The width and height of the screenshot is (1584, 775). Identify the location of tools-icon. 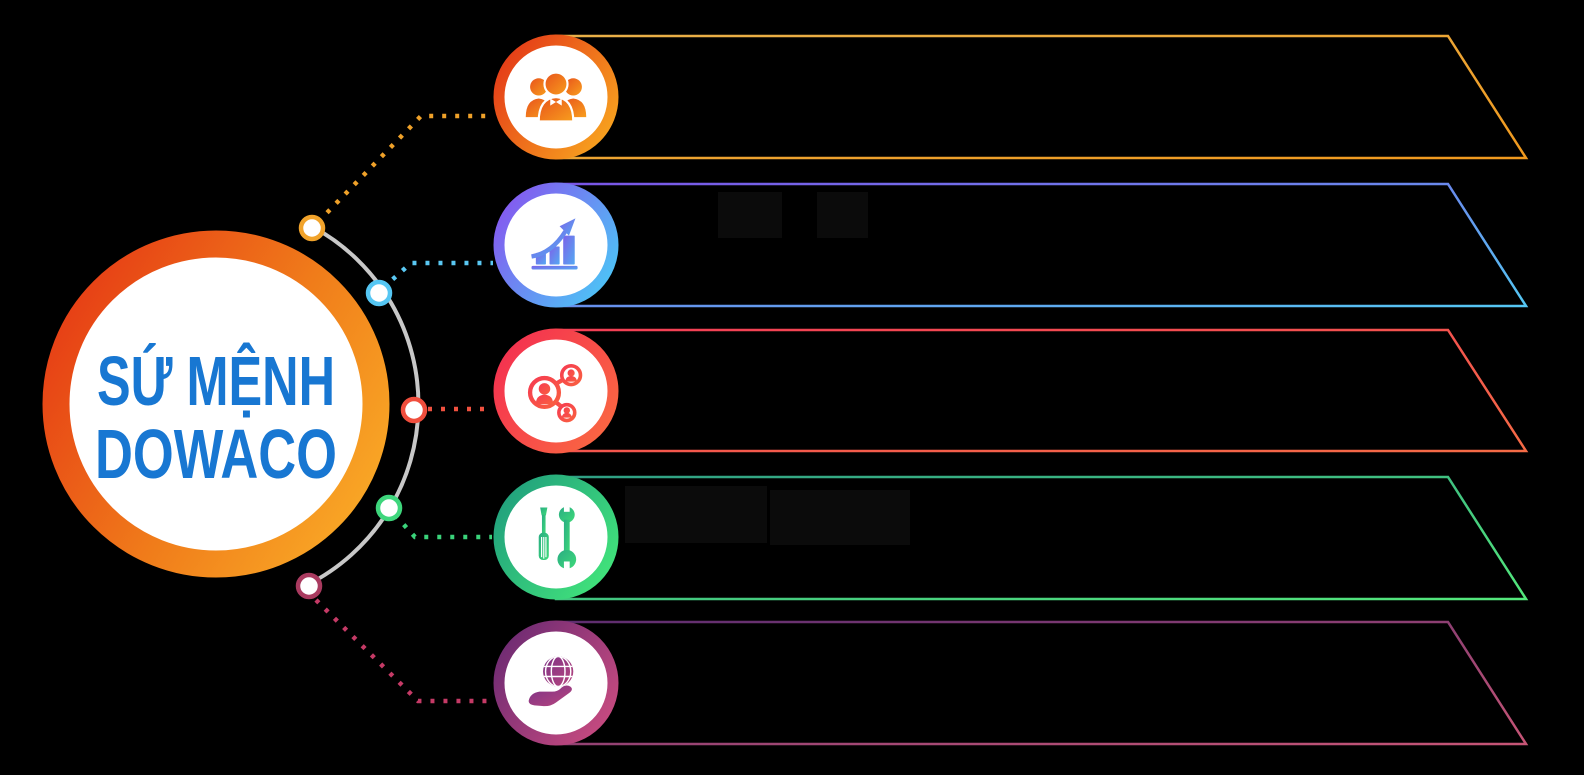
(557, 537).